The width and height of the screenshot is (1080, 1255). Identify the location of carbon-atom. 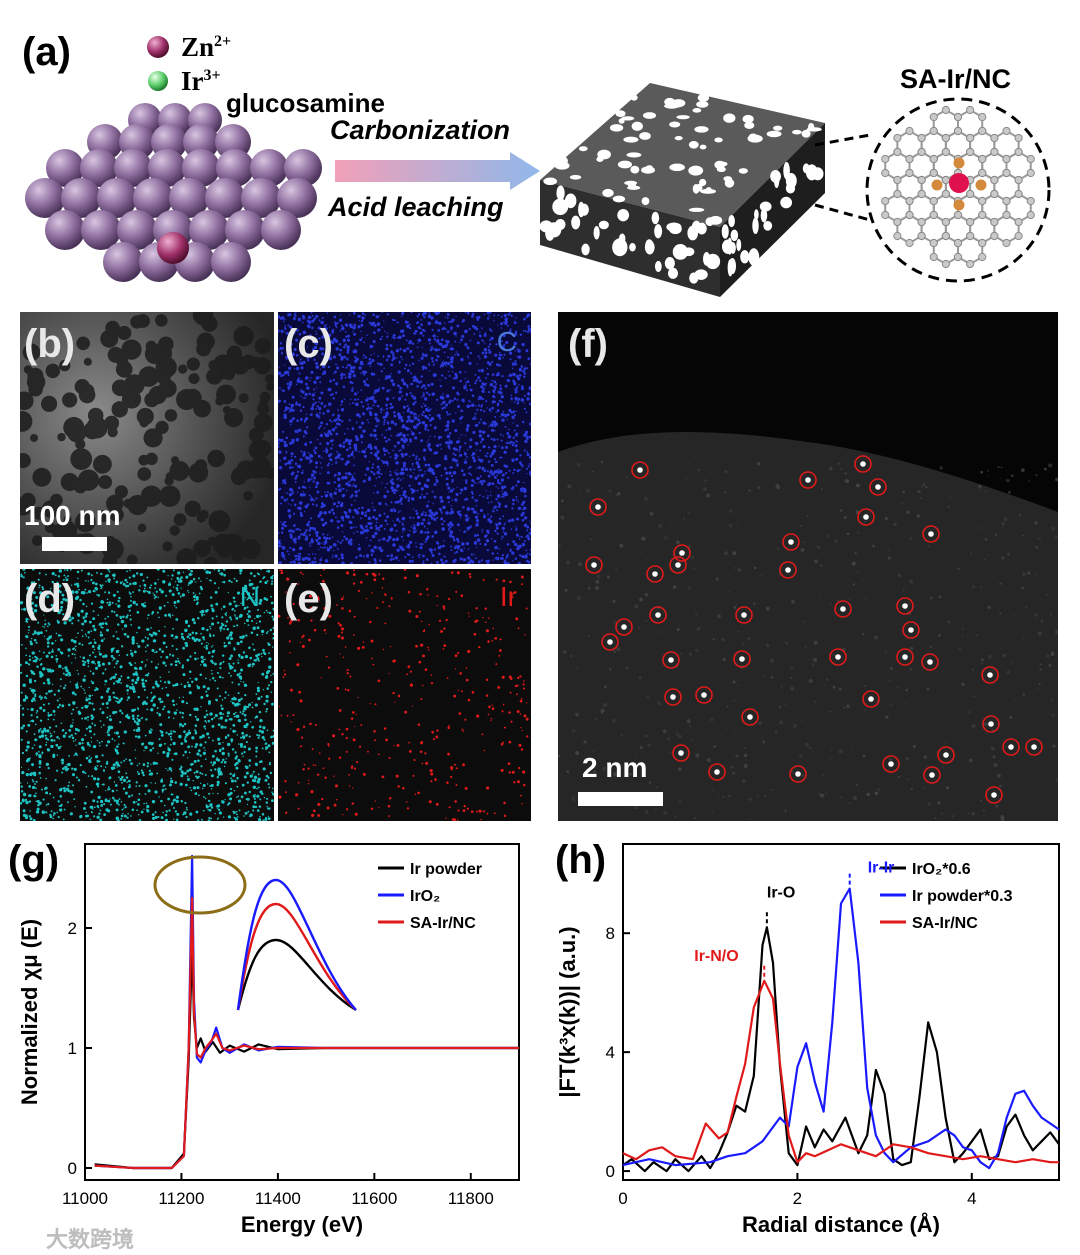
(885, 215).